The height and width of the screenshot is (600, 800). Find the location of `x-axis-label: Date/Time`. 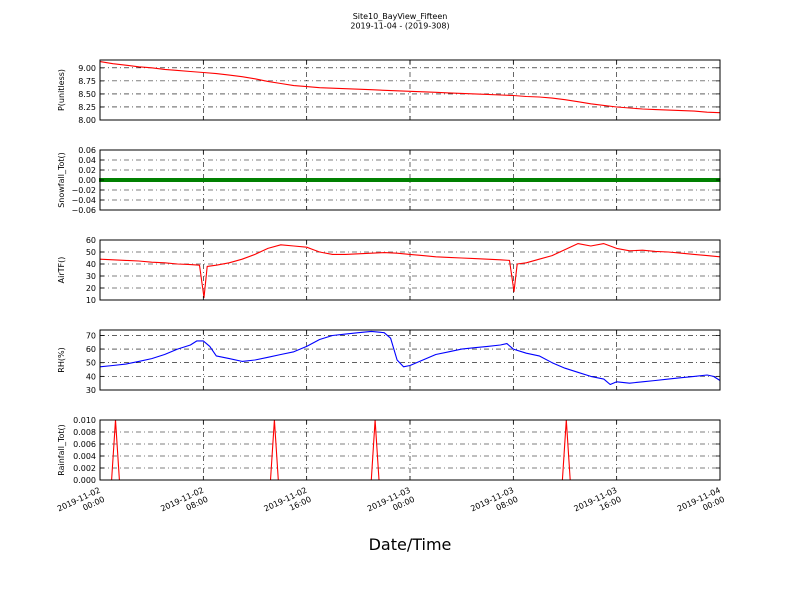

x-axis-label: Date/Time is located at coordinates (410, 544).